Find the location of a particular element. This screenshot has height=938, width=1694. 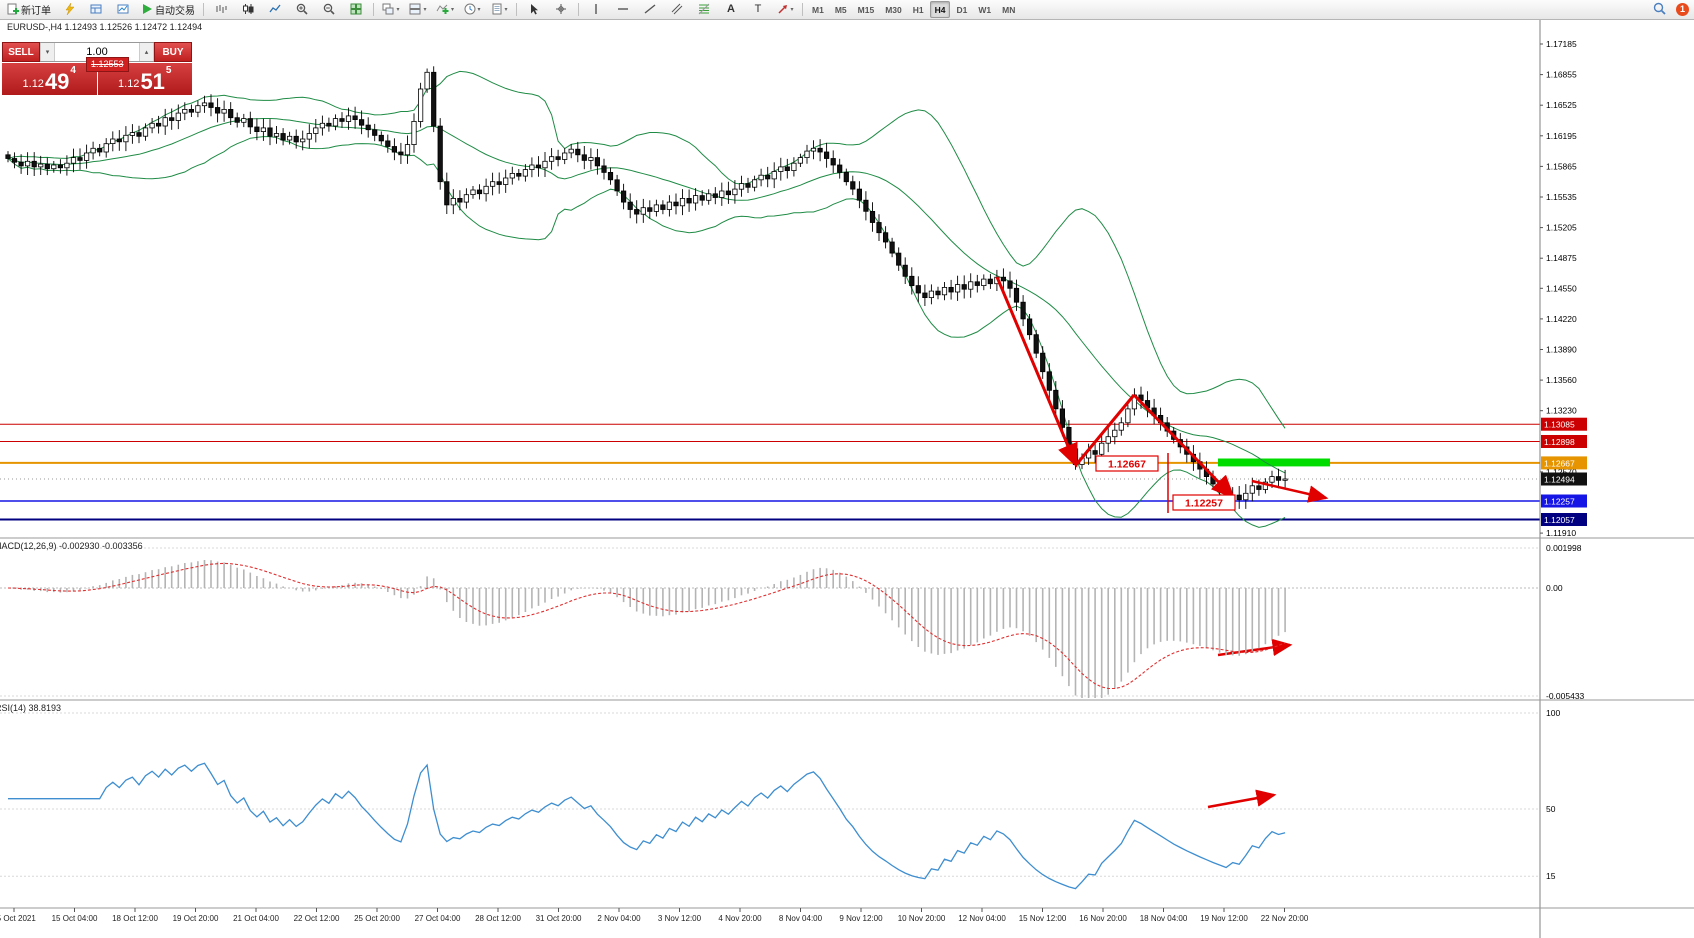

tile-windows-button is located at coordinates (356, 9).